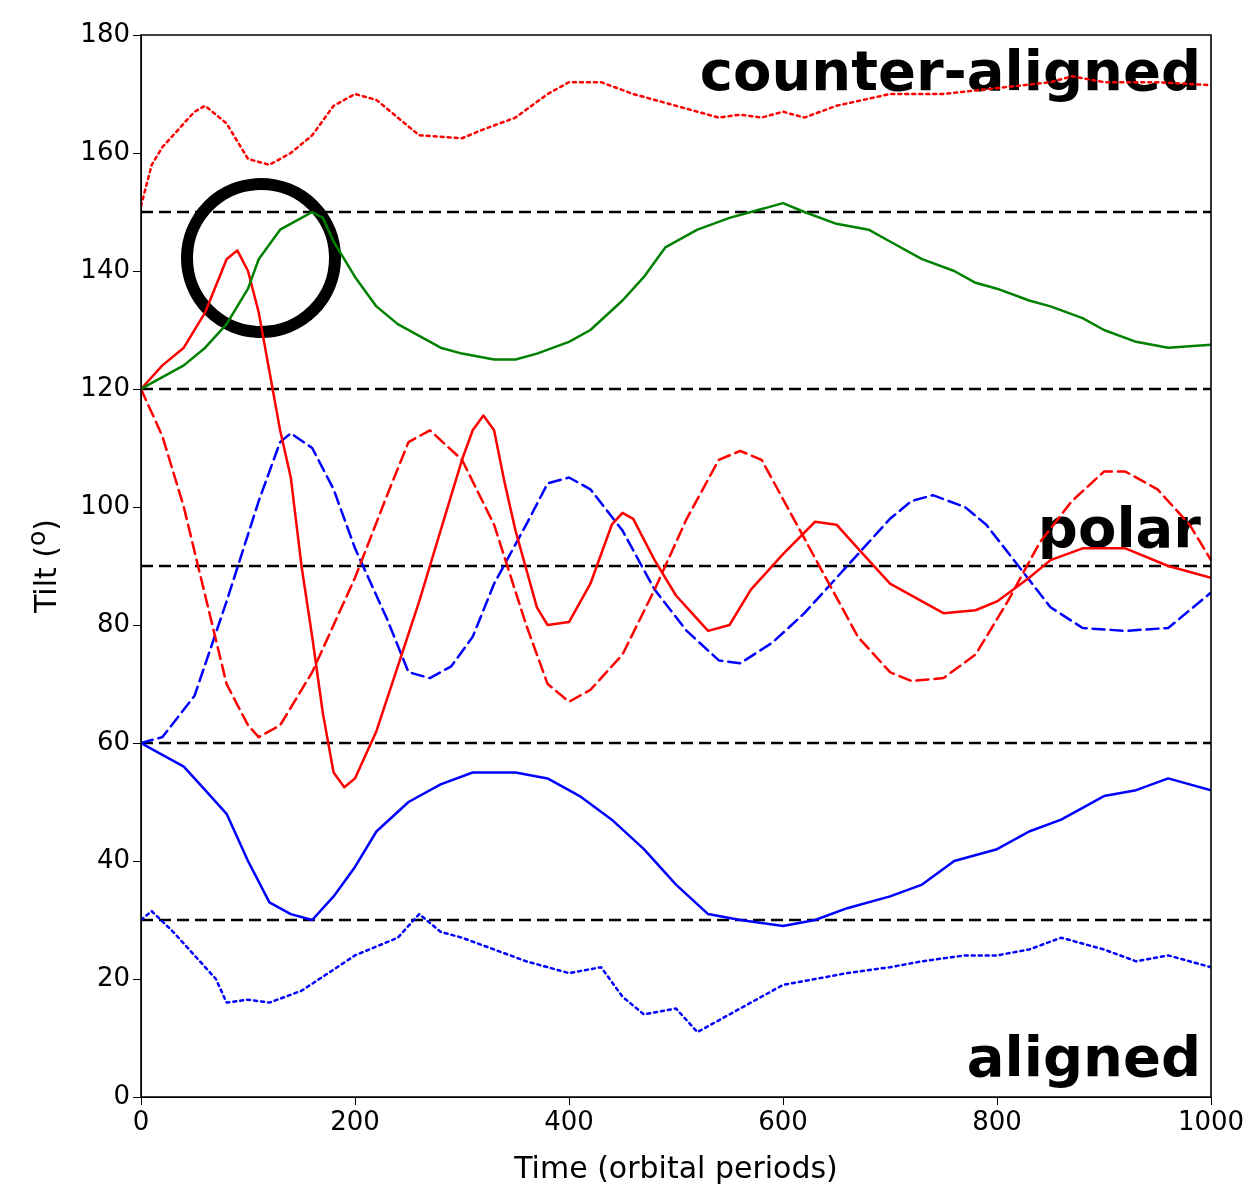  Describe the element at coordinates (783, 1121) in the screenshot. I see `x-tick-label: 600` at that location.